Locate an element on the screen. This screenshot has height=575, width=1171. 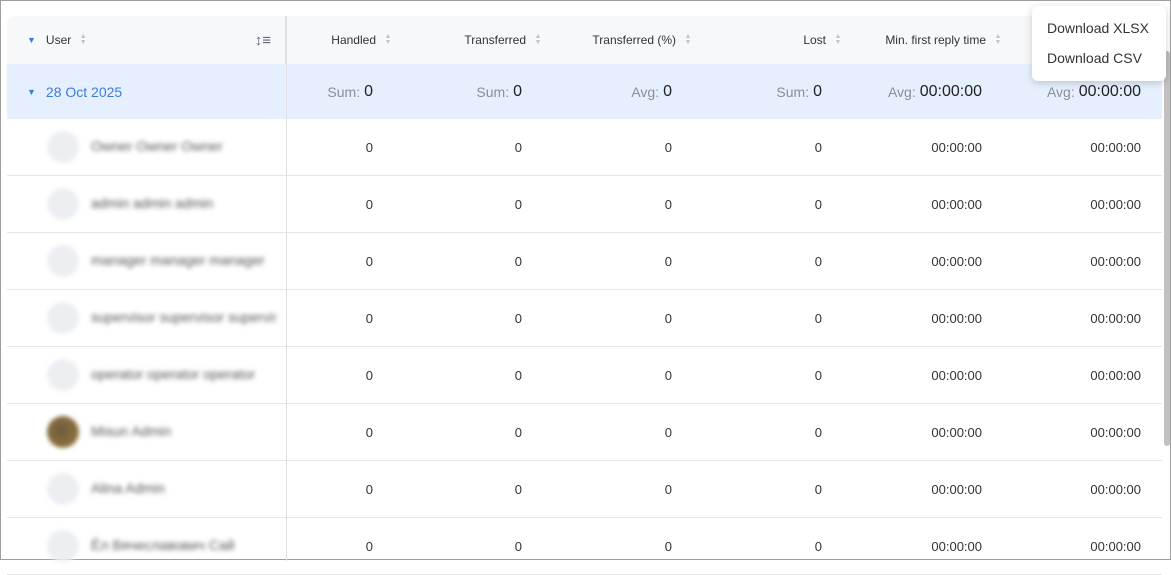
group-lost: Sum: 0 is located at coordinates (774, 91).